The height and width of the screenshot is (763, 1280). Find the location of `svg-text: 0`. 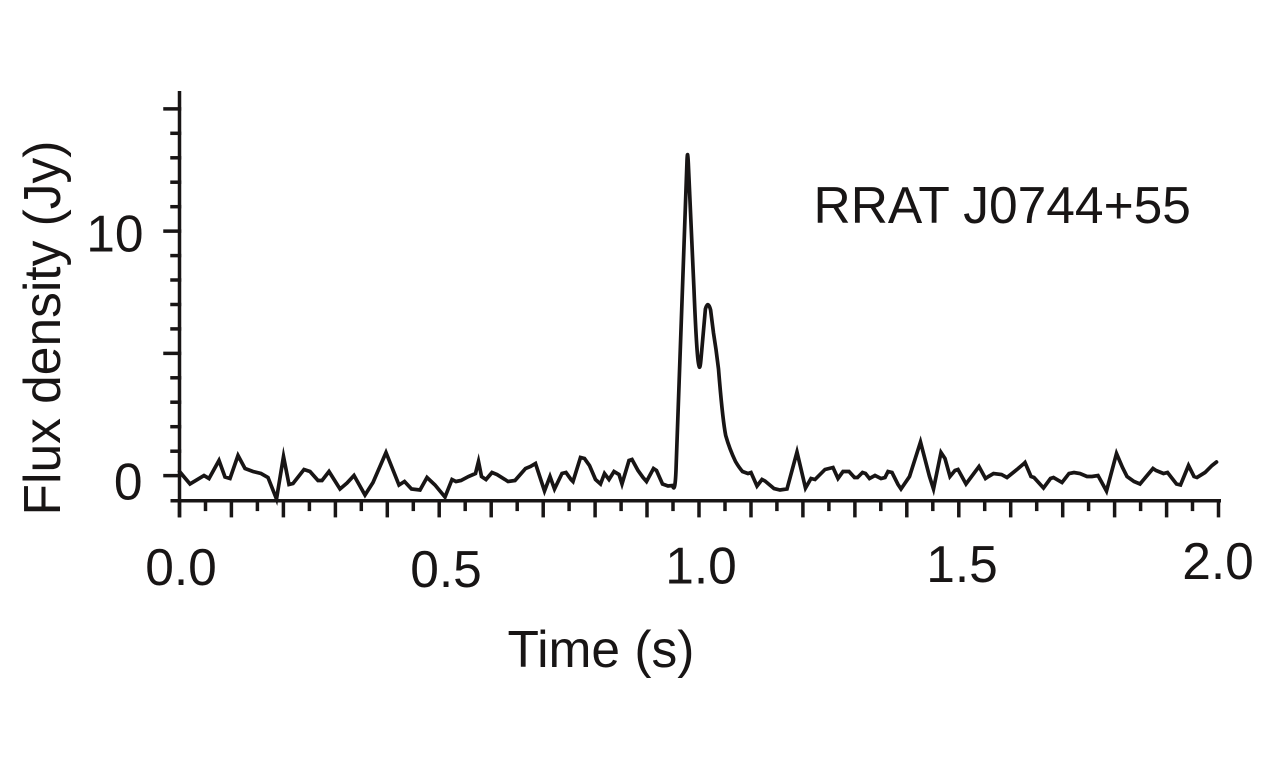

svg-text: 0 is located at coordinates (128, 482).